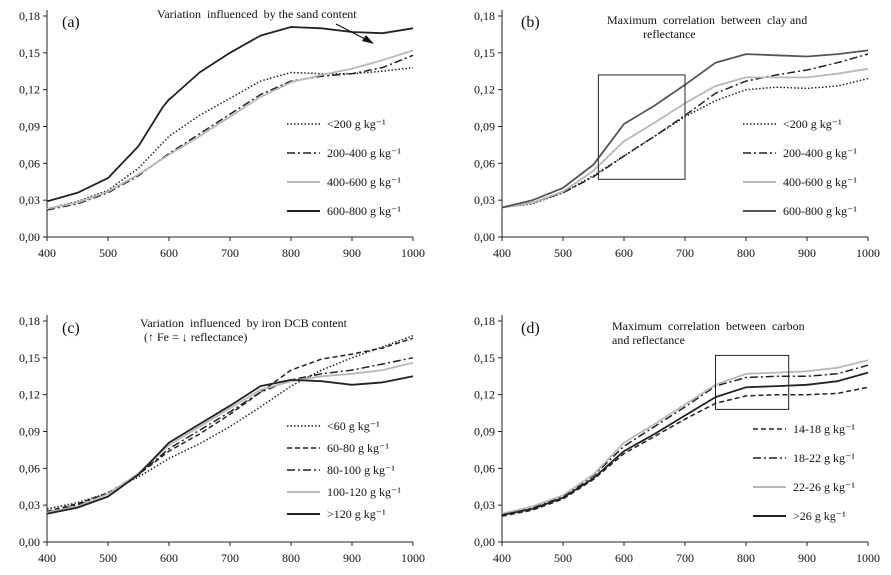 Image resolution: width=891 pixels, height=575 pixels. I want to click on legend-label: 14-18 g kg⁻¹, so click(824, 429).